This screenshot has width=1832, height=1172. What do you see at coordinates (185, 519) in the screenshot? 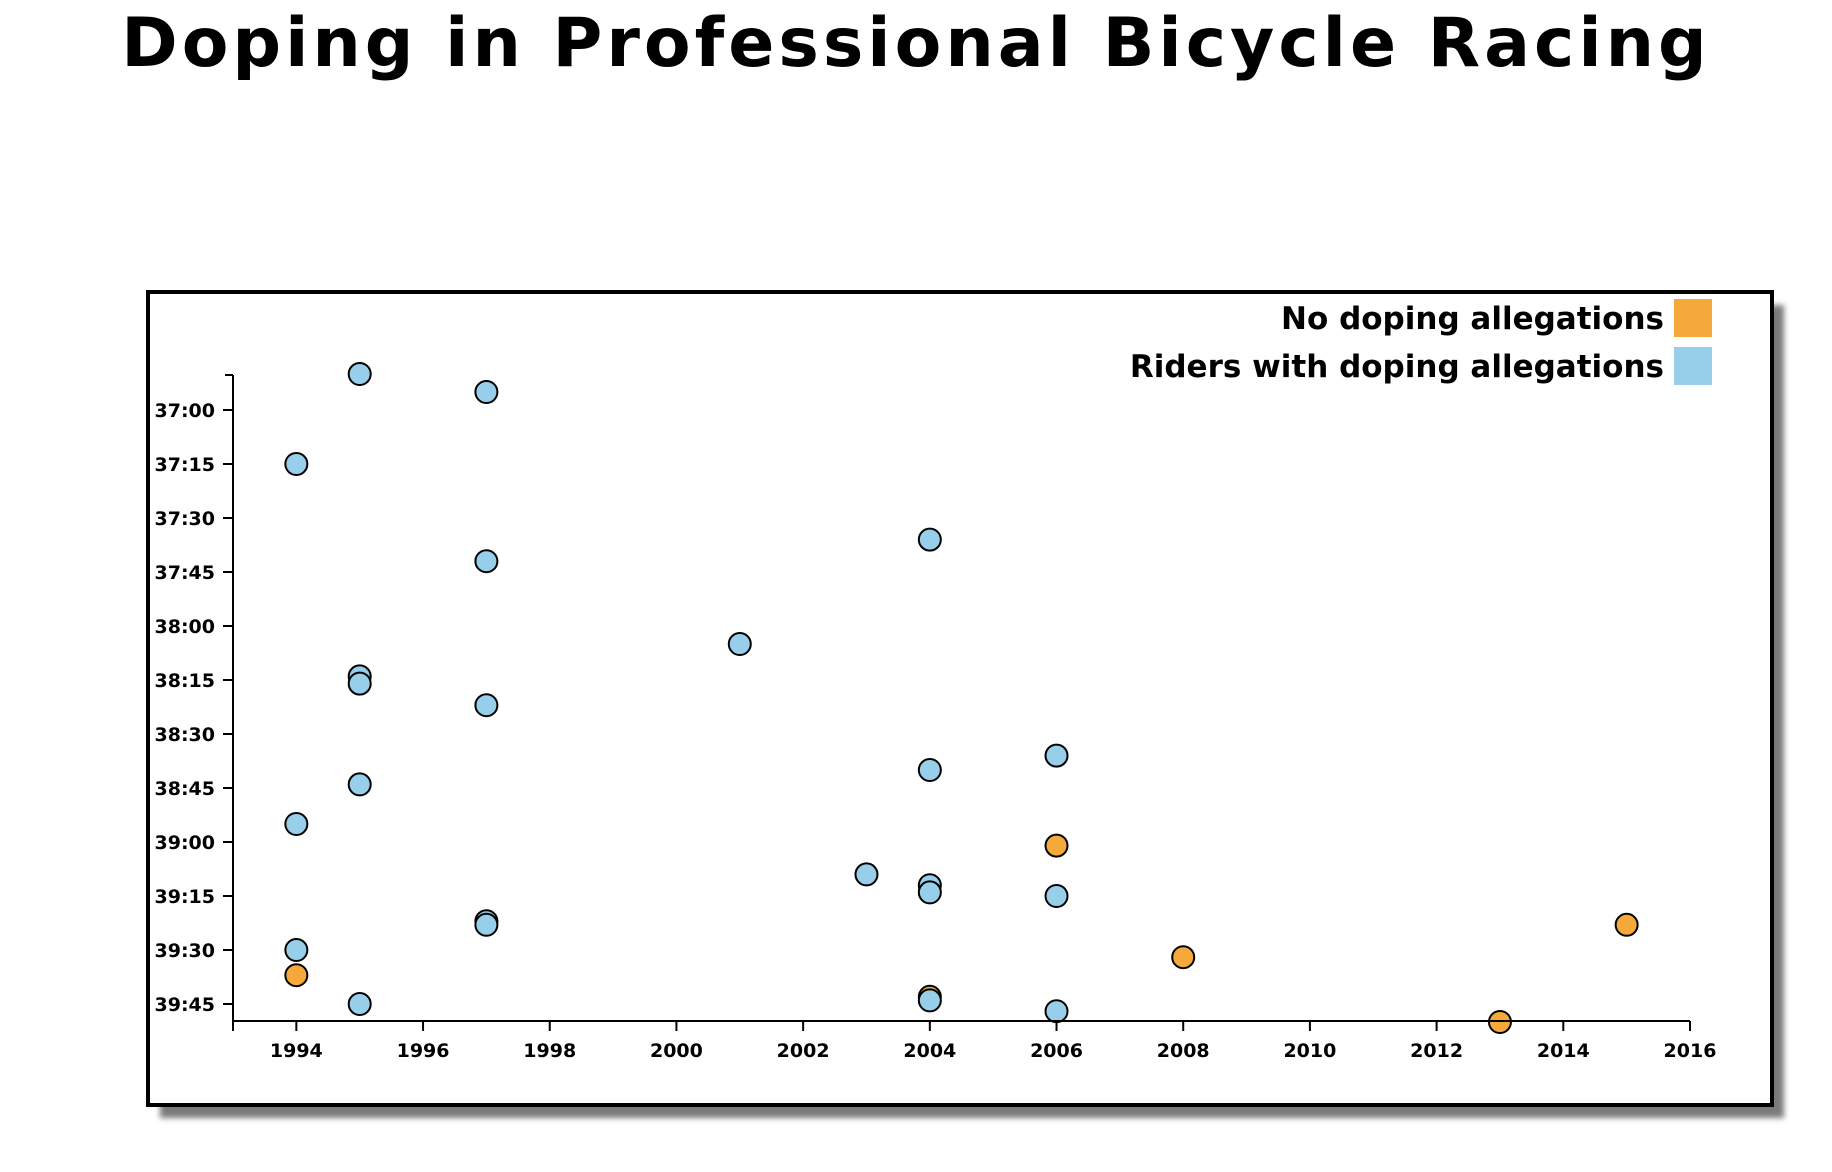
I see `y-tick-label: 37:30` at bounding box center [185, 519].